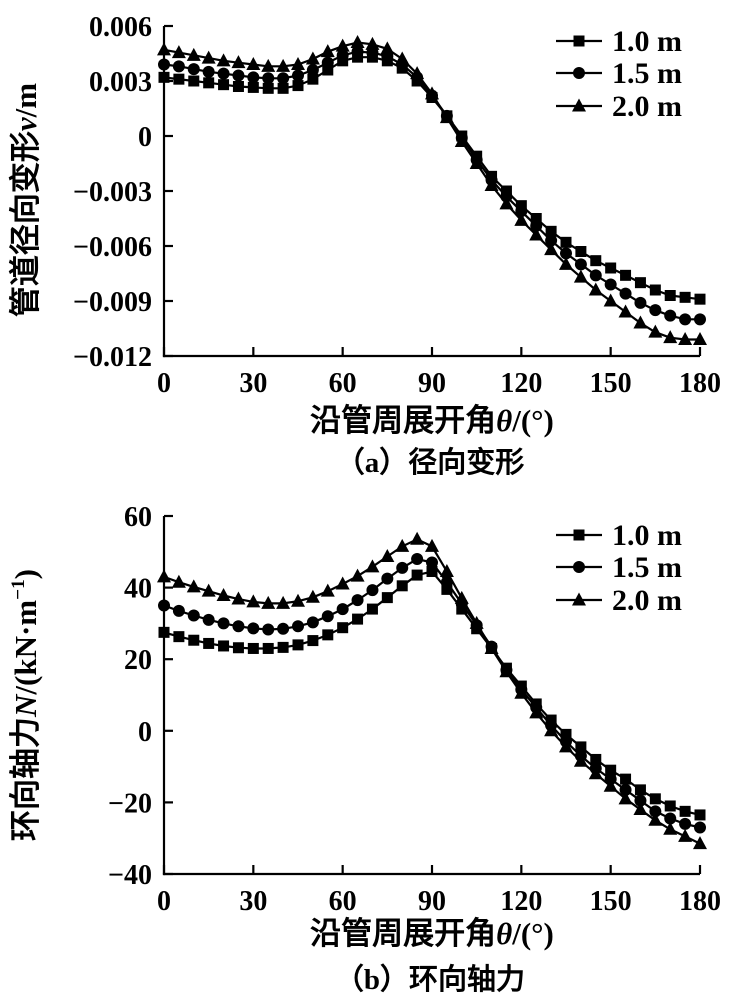 This screenshot has height=1006, width=739. I want to click on legend-label: 2.0 m, so click(647, 106).